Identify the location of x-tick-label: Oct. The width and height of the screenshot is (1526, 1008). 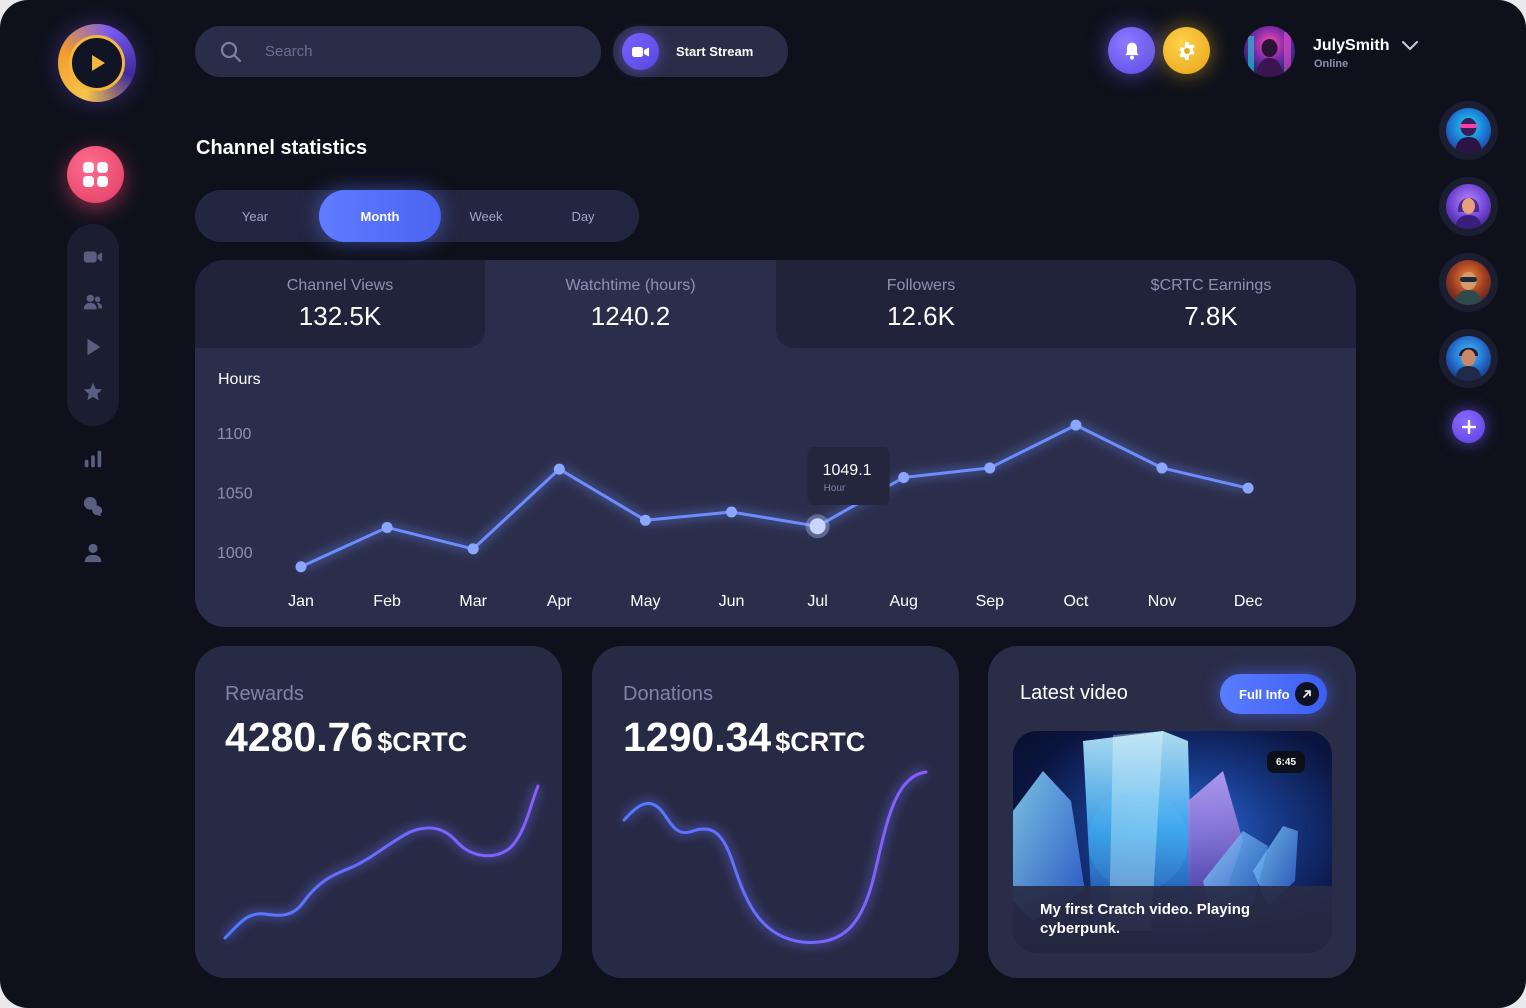
(1075, 601).